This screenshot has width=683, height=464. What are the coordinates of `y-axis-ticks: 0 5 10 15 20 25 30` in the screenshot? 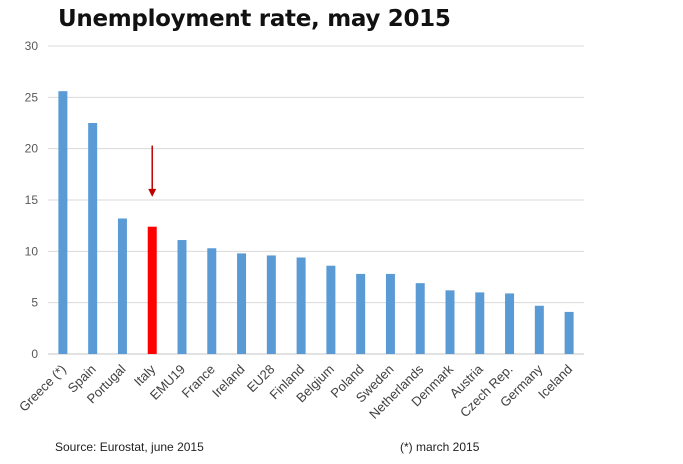 It's located at (32, 200).